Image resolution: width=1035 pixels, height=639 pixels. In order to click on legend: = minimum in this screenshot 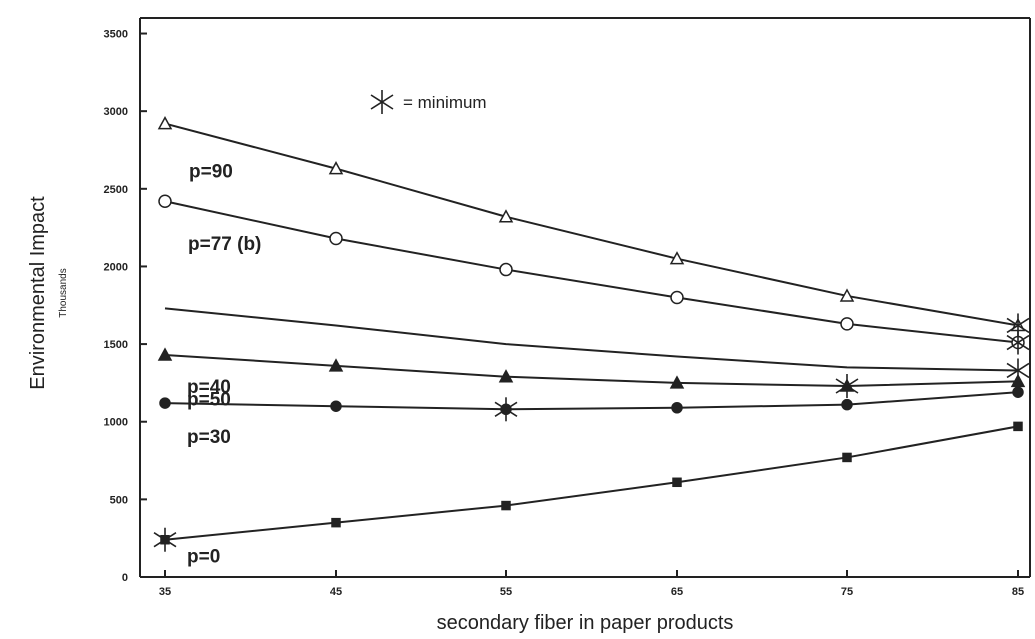, I will do `click(428, 102)`.